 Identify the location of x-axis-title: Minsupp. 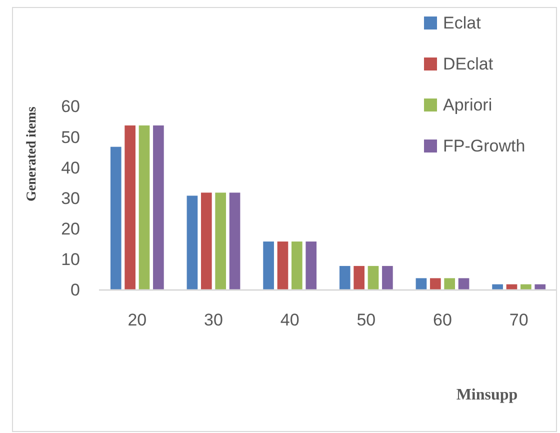
(487, 395).